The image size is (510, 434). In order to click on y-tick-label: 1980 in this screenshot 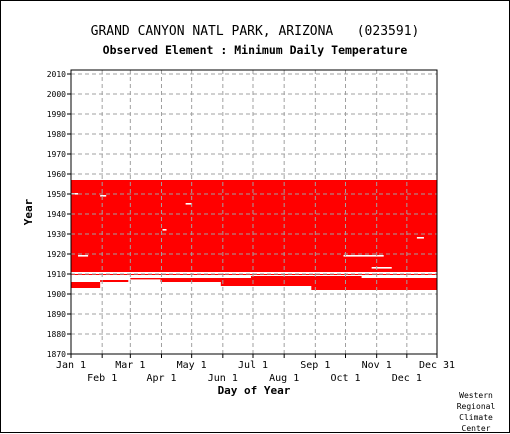, I will do `click(56, 134)`.